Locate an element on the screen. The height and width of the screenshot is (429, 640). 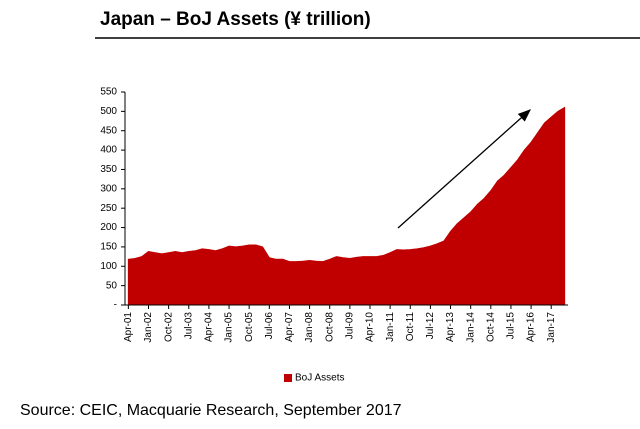
x-tick-label: Oct-02 is located at coordinates (168, 327).